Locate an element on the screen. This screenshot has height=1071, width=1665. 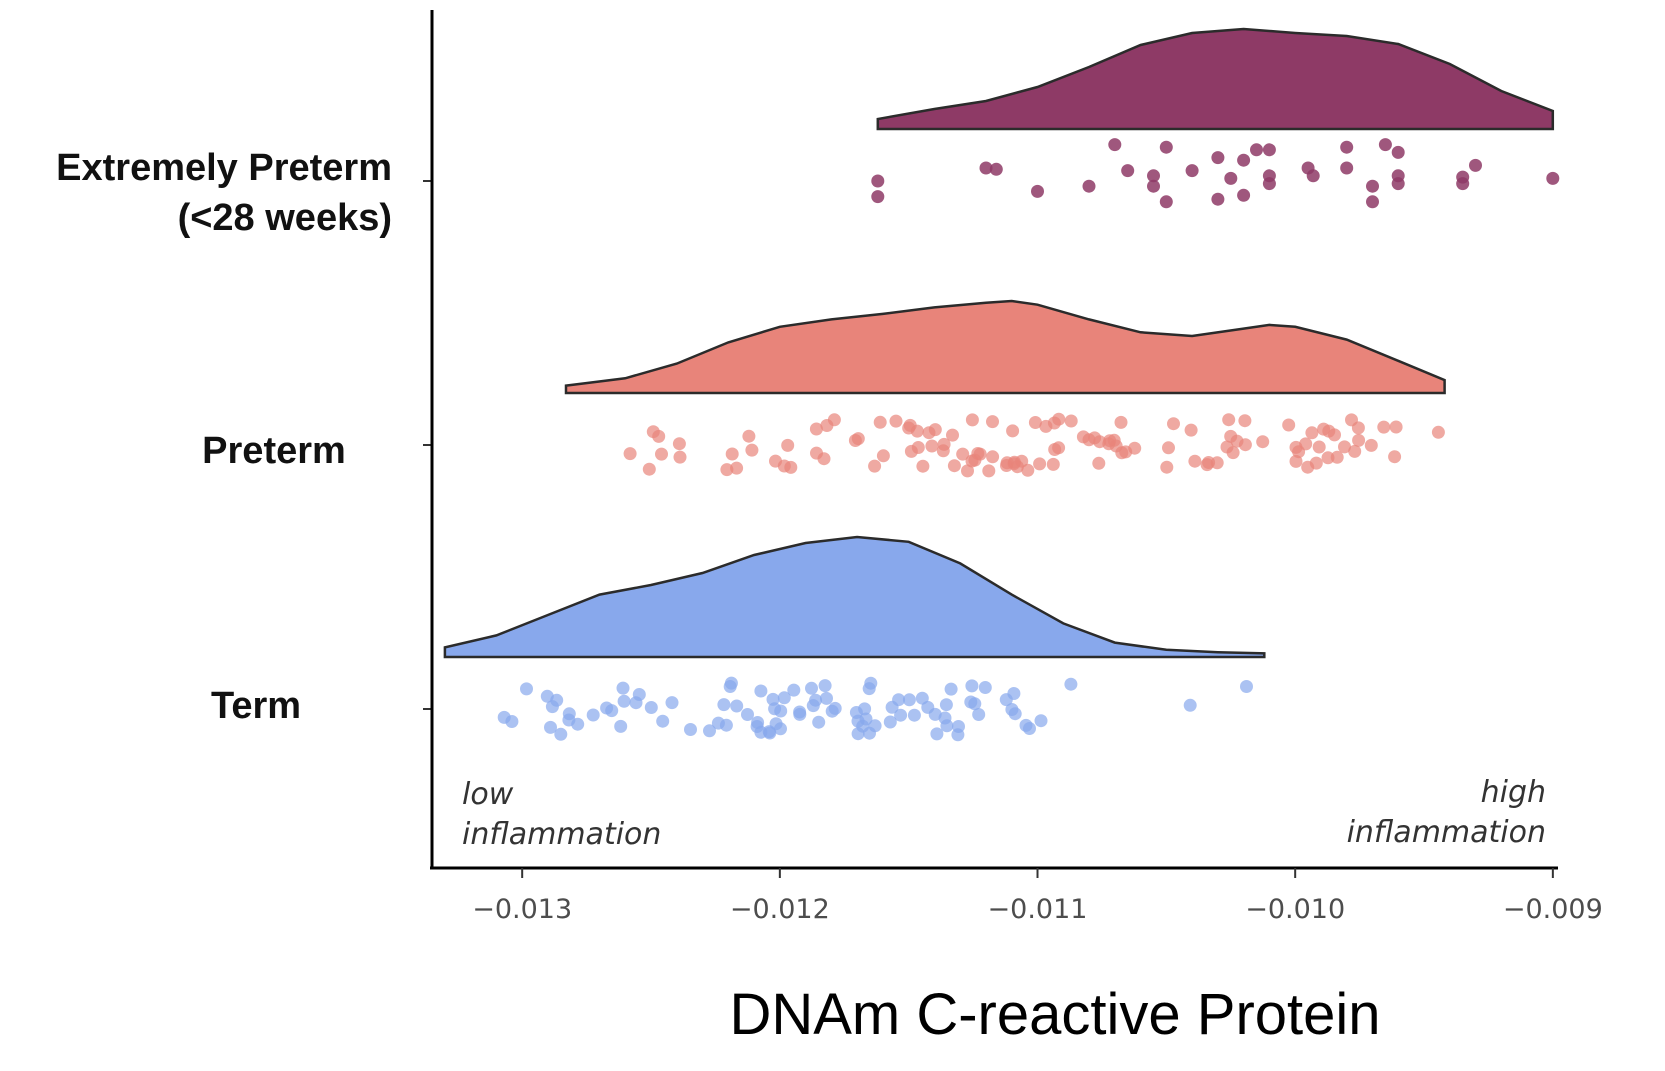
y-category-labels: Extremely Preterm (<28 weeks) Preterm Term is located at coordinates (224, 437).